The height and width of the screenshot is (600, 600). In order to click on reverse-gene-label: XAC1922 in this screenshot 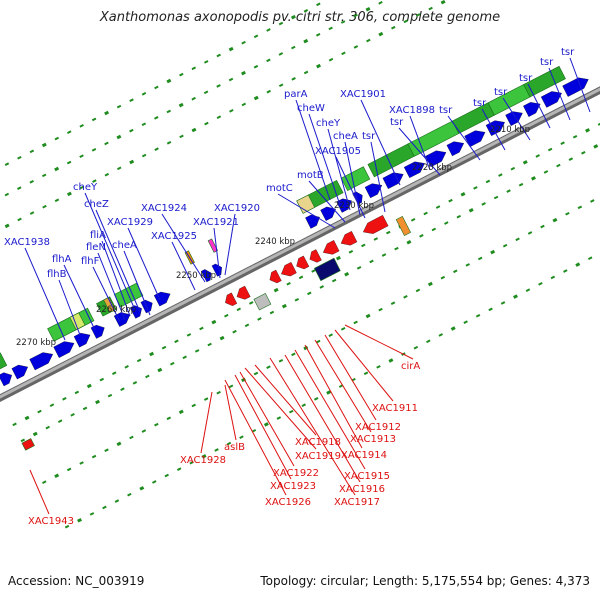, I will do `click(296, 473)`.